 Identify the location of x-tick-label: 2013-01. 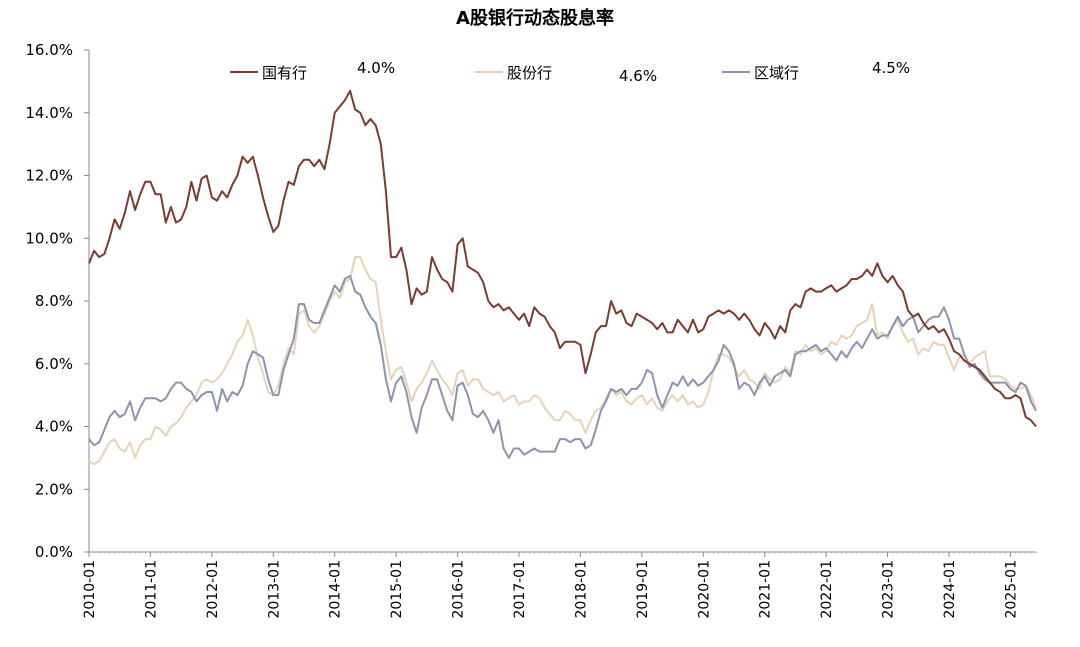
(274, 589).